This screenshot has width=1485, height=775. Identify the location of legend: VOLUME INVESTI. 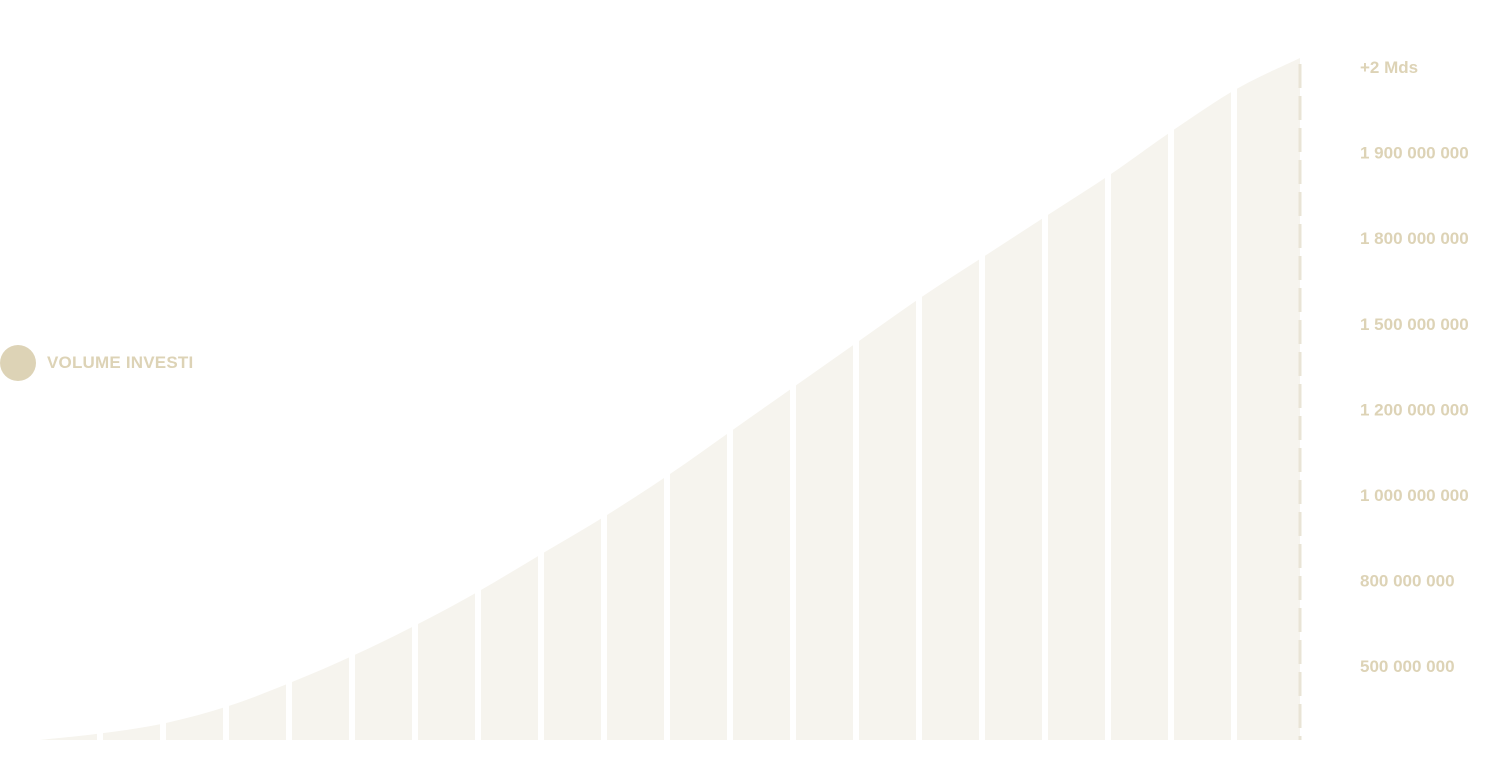
(96, 363).